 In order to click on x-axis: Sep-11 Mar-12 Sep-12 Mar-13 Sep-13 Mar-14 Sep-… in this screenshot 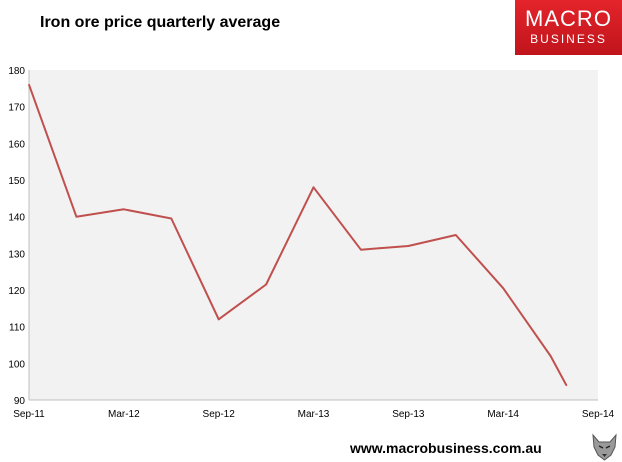, I will do `click(314, 409)`.